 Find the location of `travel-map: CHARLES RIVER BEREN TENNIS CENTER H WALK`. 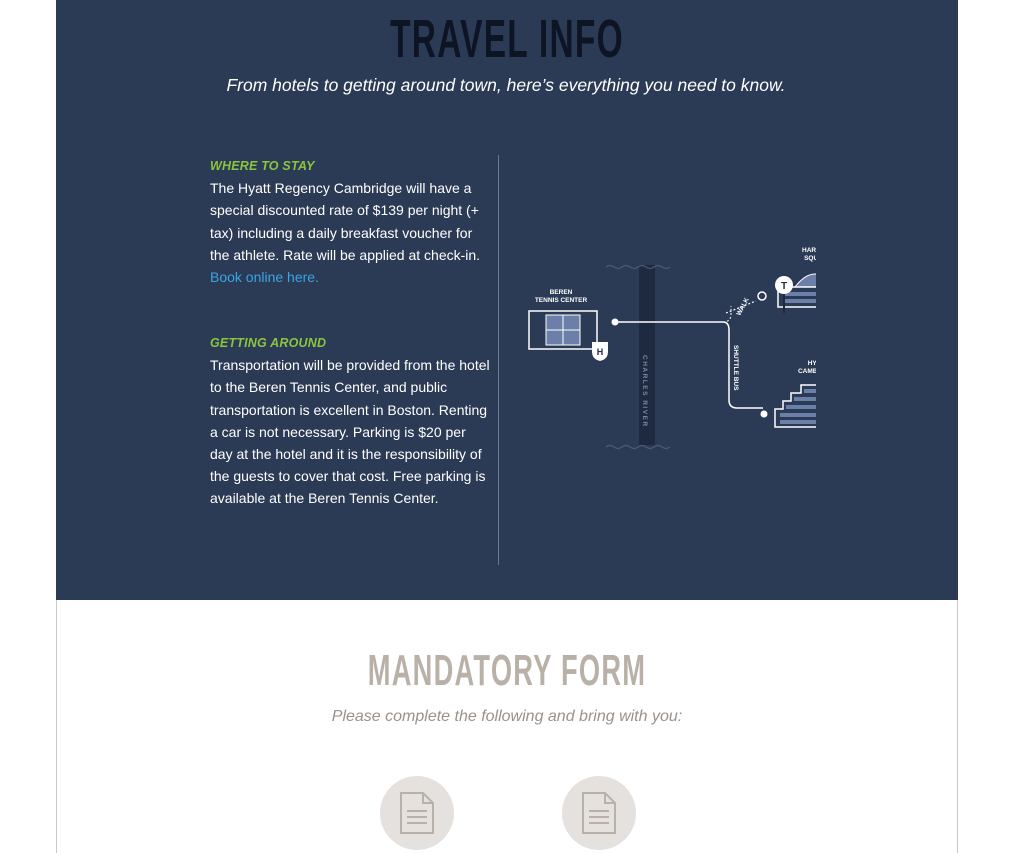

travel-map: CHARLES RIVER BEREN TENNIS CENTER H WALK is located at coordinates (672, 348).